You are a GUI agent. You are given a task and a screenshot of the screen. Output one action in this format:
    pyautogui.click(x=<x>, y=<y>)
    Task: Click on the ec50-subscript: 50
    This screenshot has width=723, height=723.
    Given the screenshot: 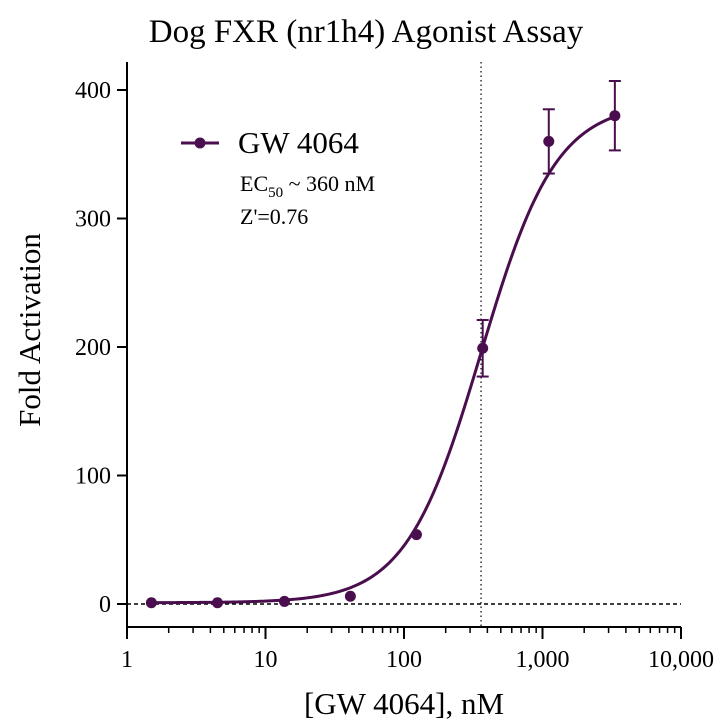 What is the action you would take?
    pyautogui.click(x=275, y=193)
    